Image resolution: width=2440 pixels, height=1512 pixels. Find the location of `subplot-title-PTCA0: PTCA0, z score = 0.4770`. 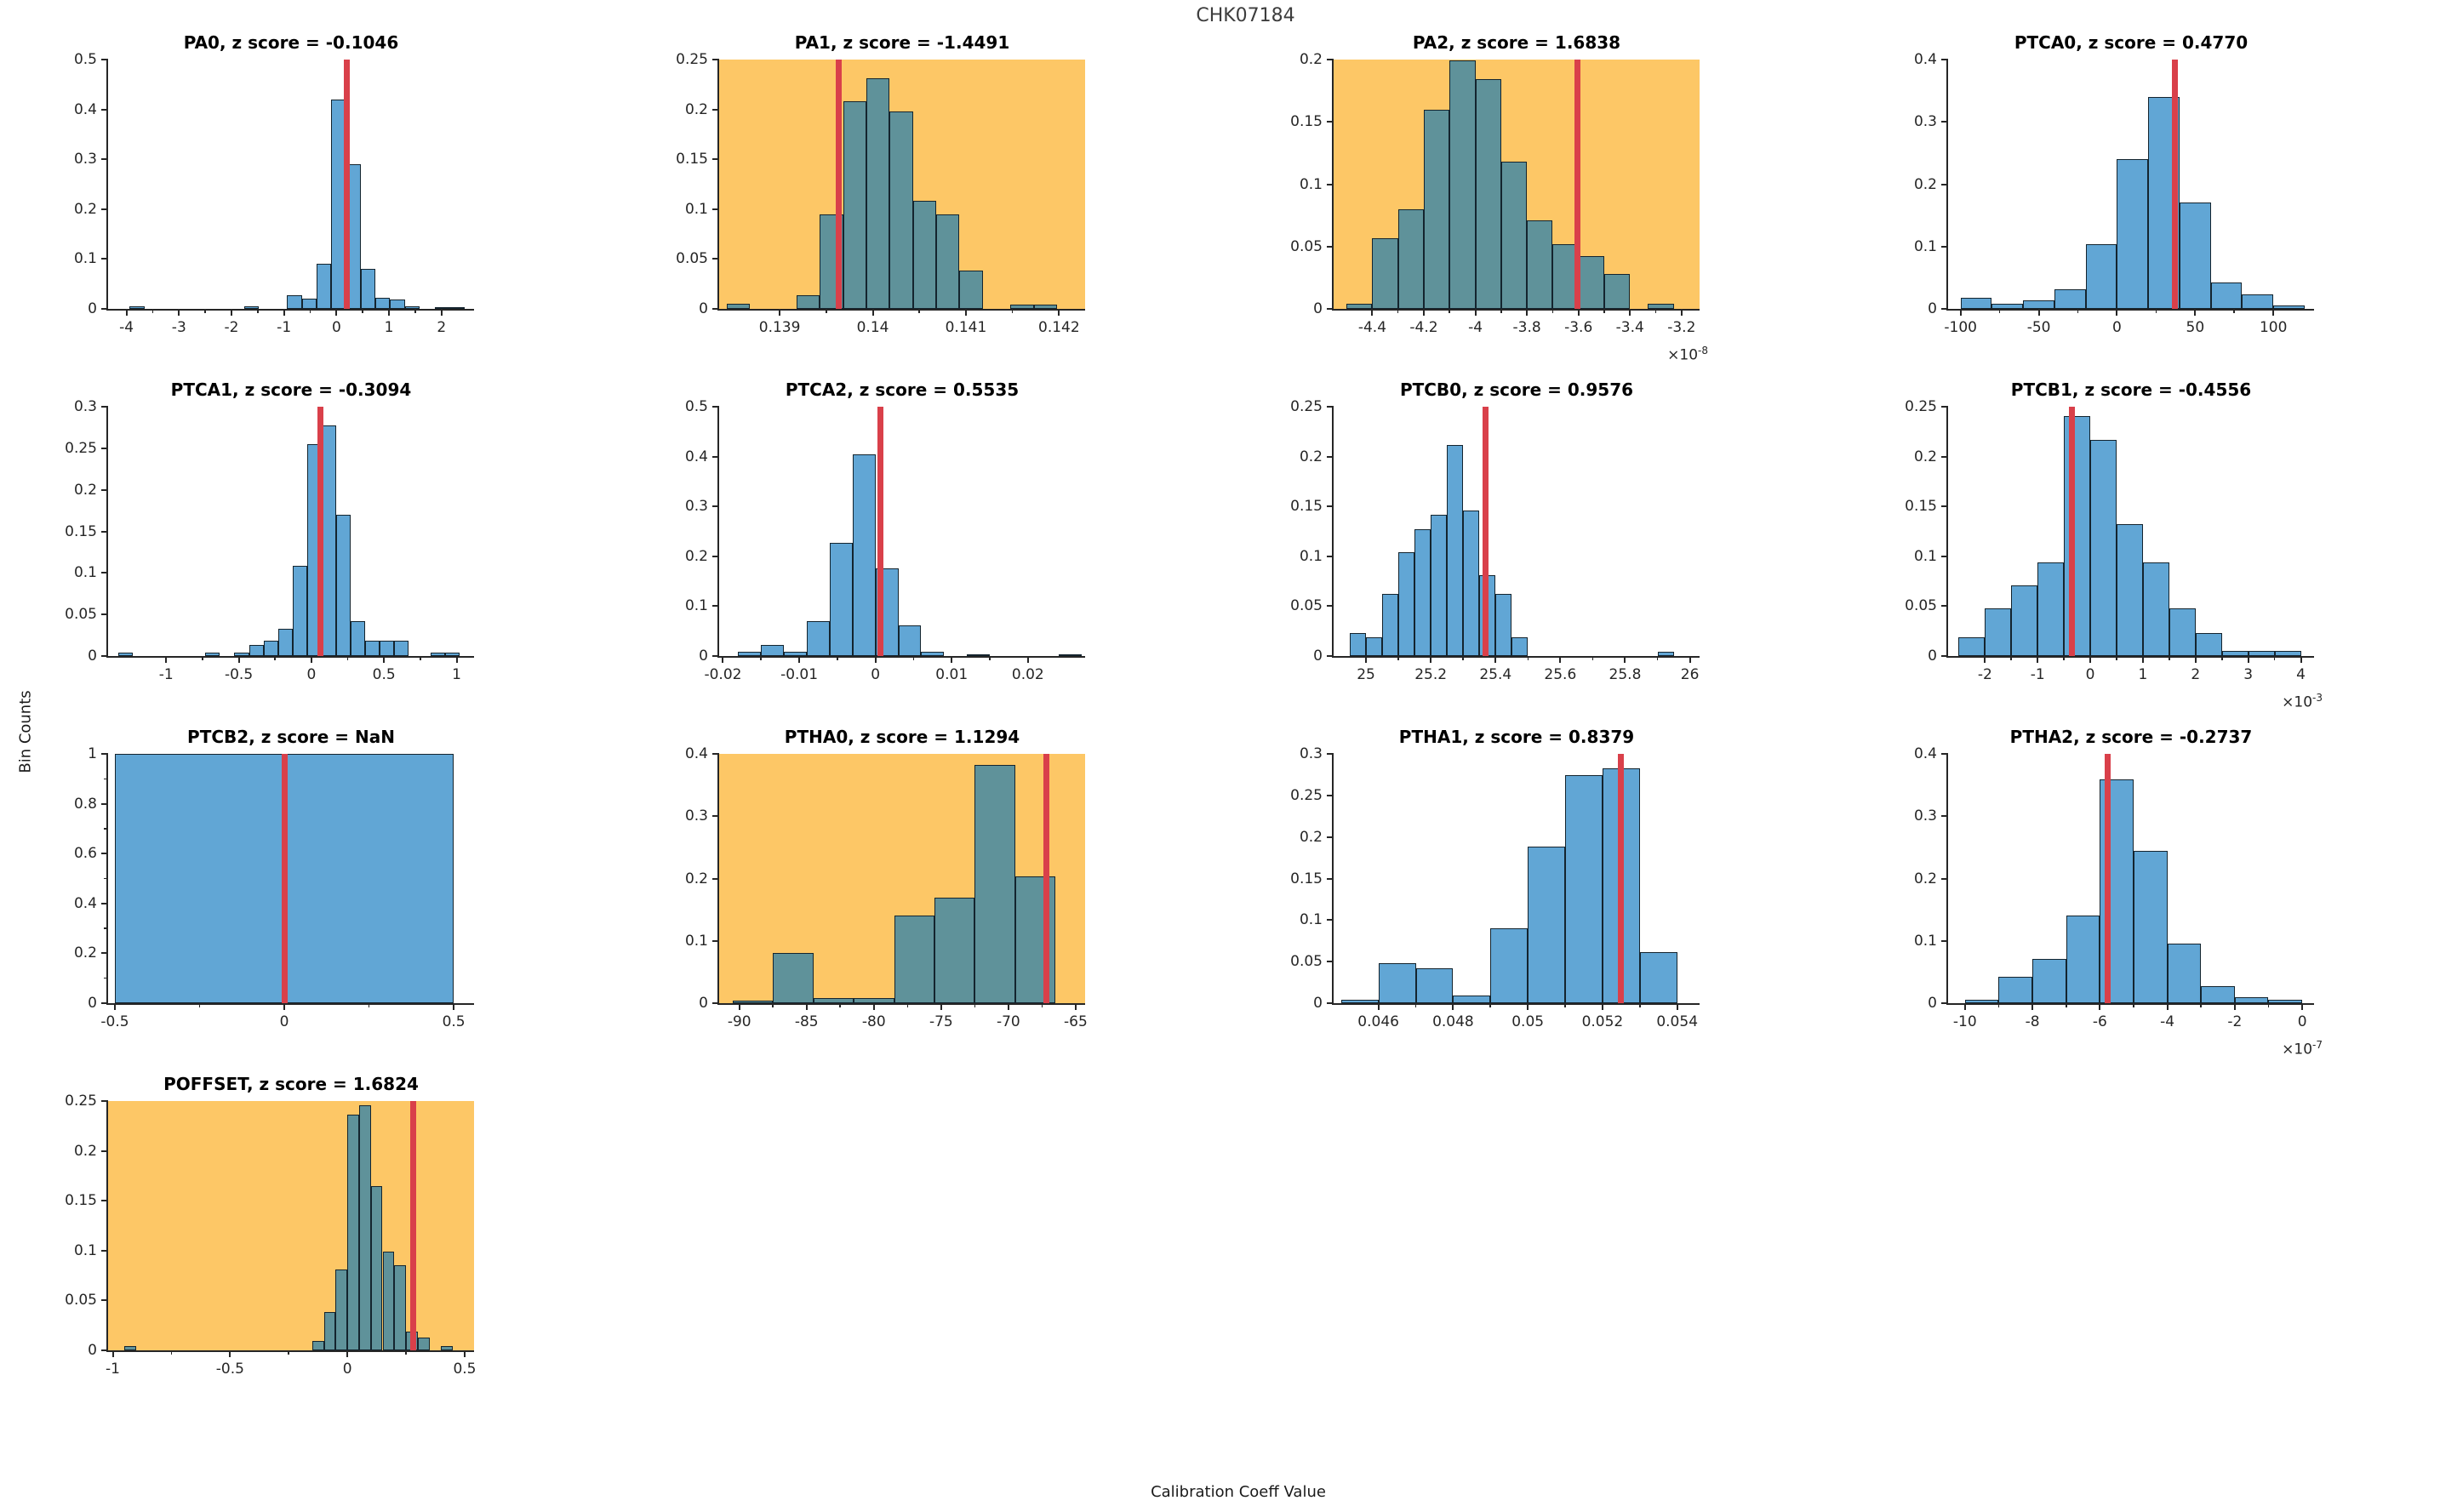

subplot-title-PTCA0: PTCA0, z score = 0.4770 is located at coordinates (2132, 42).